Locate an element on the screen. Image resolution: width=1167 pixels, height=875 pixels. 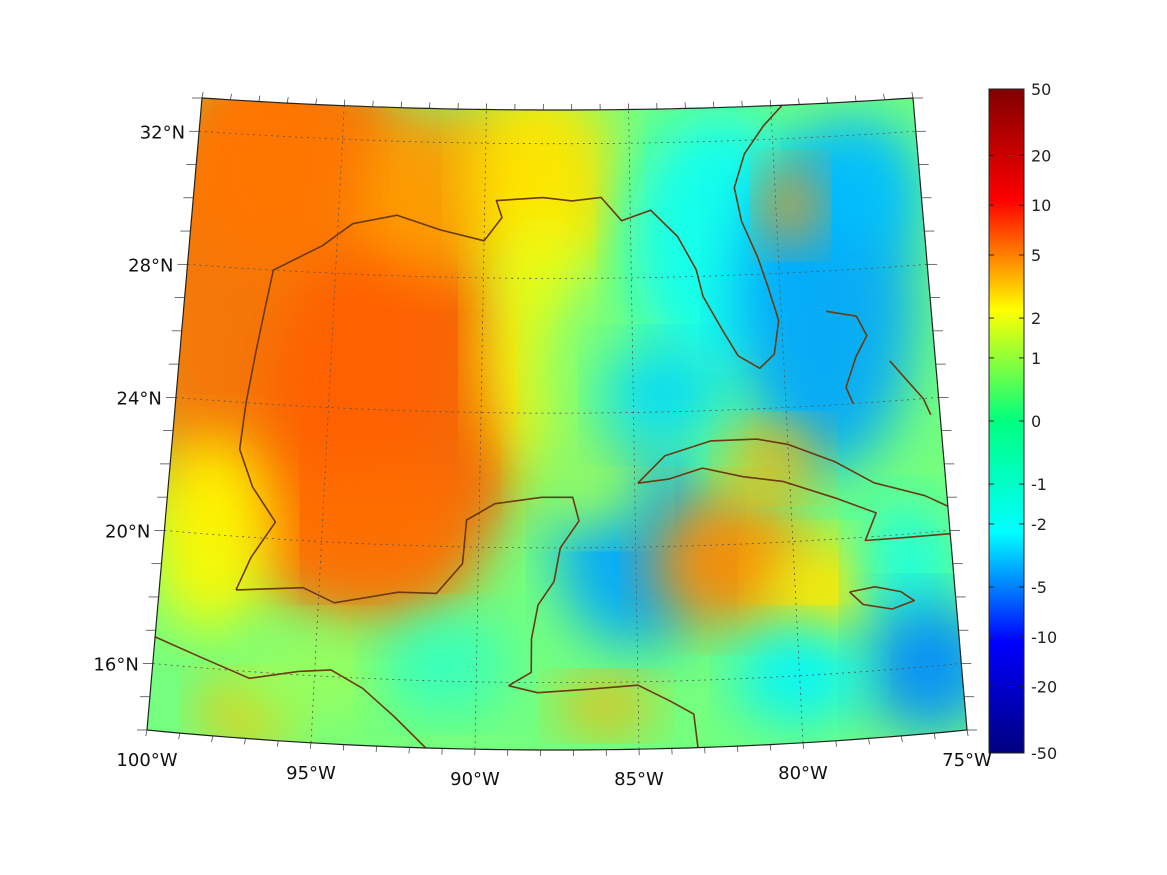
longitude-label: 80°W is located at coordinates (803, 773).